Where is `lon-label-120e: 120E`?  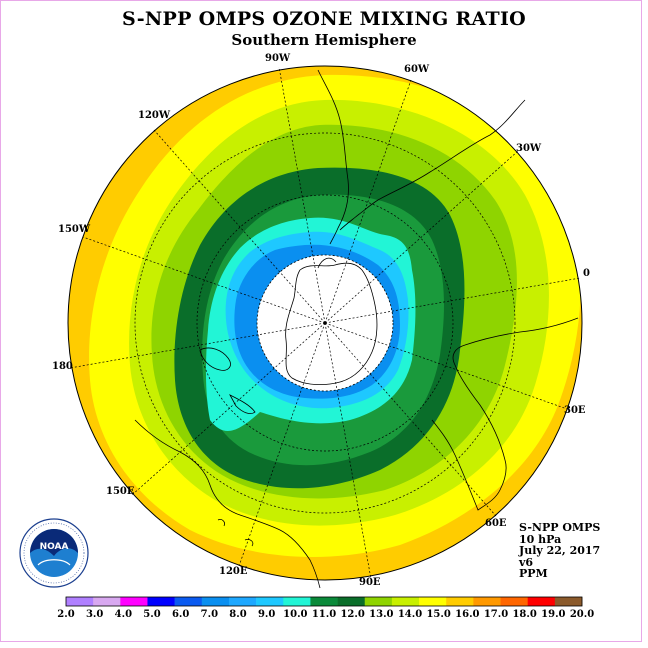
lon-label-120e: 120E is located at coordinates (233, 571).